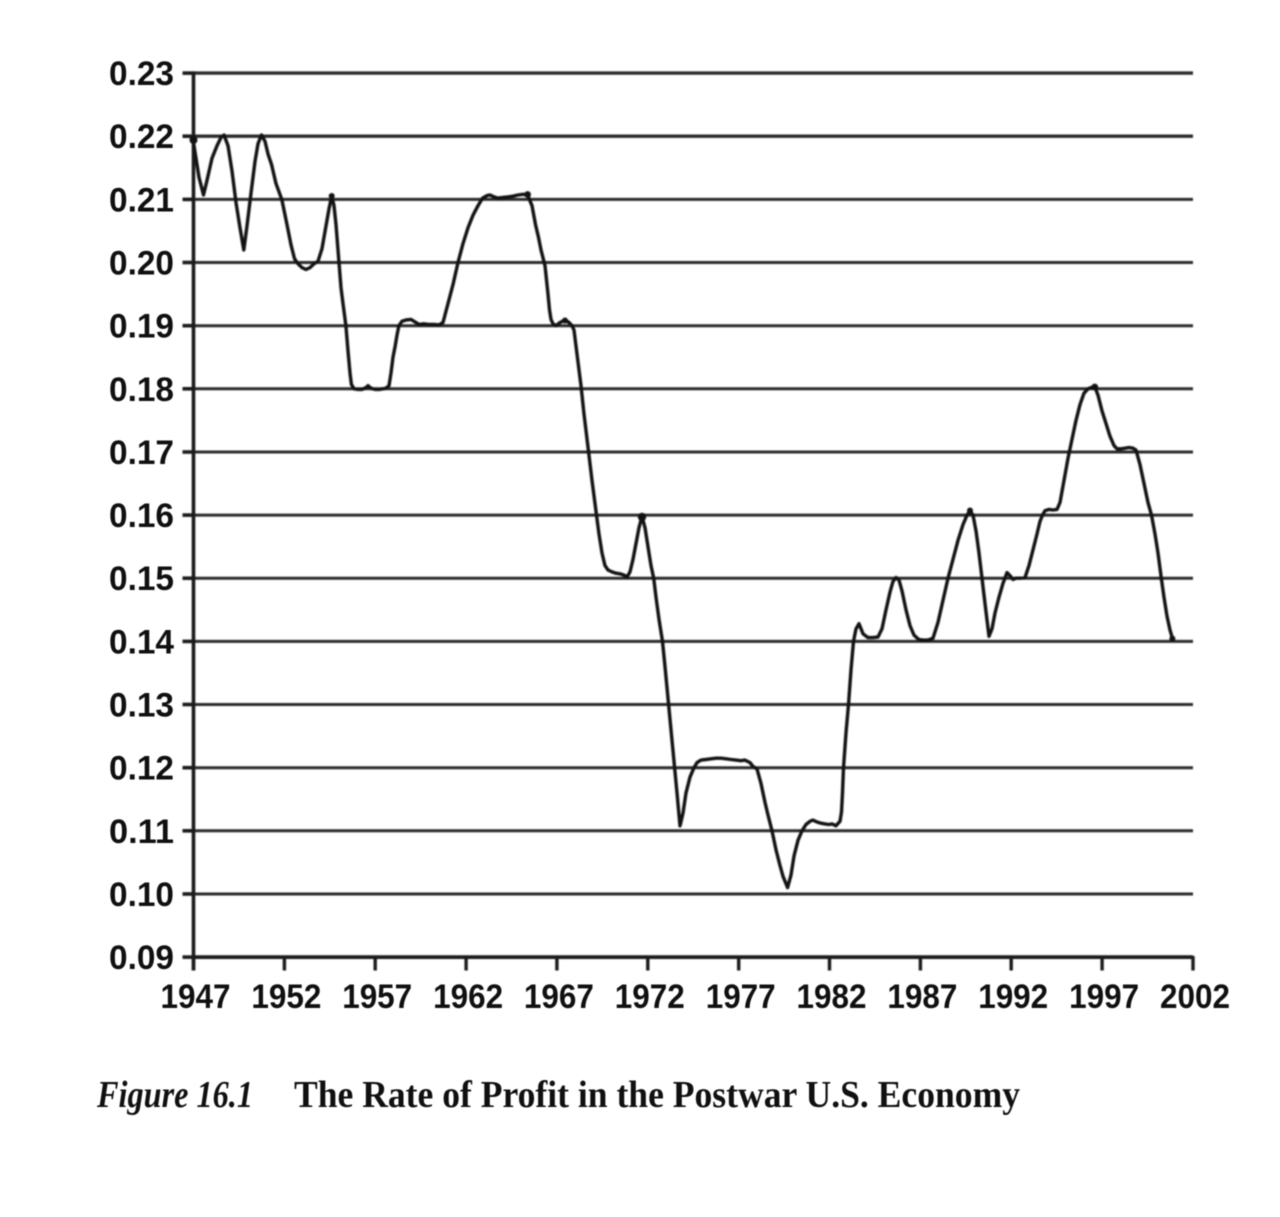 The width and height of the screenshot is (1280, 1217). Describe the element at coordinates (141, 74) in the screenshot. I see `svg-text: 0.23` at that location.